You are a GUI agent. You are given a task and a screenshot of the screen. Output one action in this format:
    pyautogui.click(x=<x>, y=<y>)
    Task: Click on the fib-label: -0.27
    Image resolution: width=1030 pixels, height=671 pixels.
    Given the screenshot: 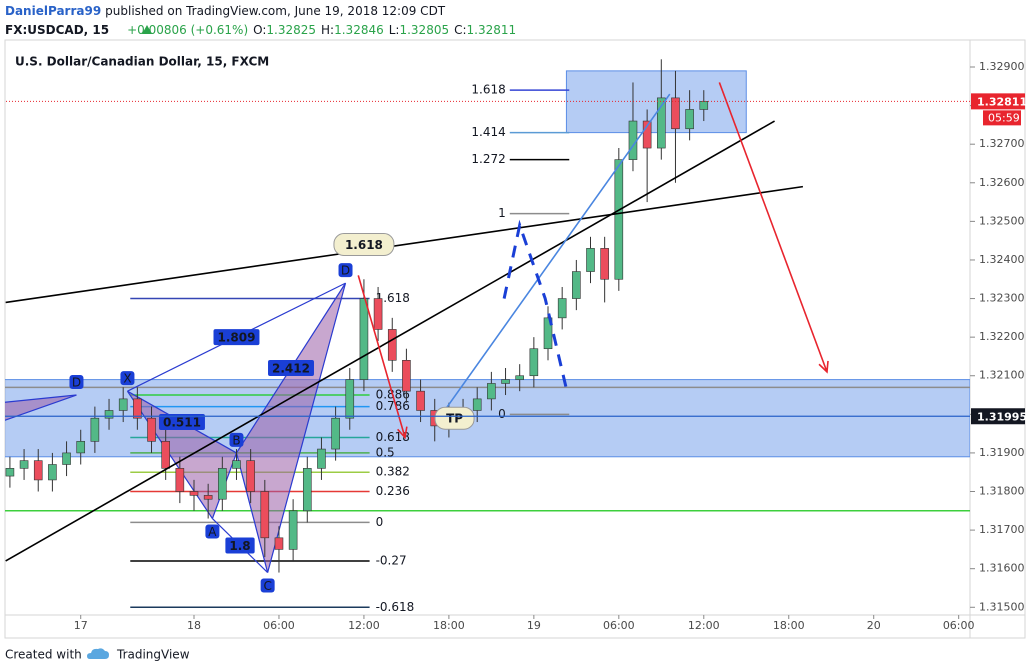 What is the action you would take?
    pyautogui.click(x=391, y=560)
    